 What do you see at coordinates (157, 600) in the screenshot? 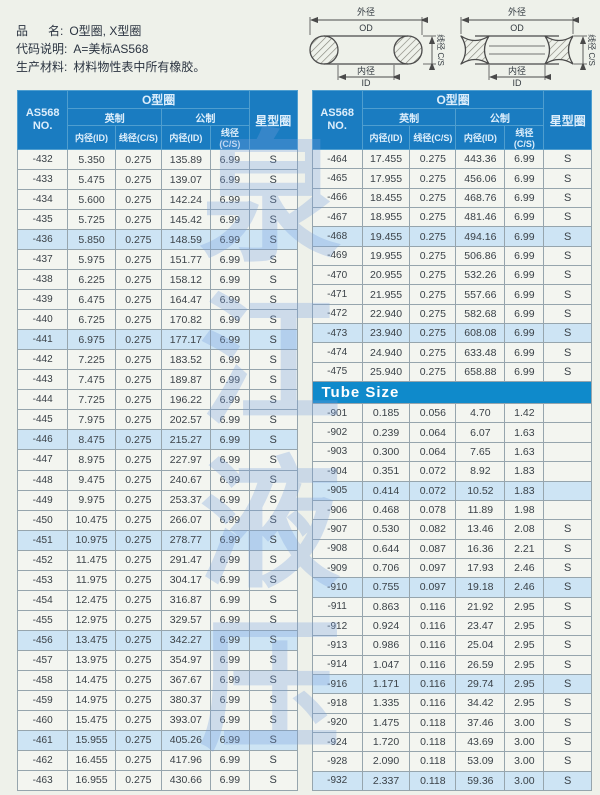
I see `table-row: -454 12.475 0.275 316.87 6.99 S` at bounding box center [157, 600].